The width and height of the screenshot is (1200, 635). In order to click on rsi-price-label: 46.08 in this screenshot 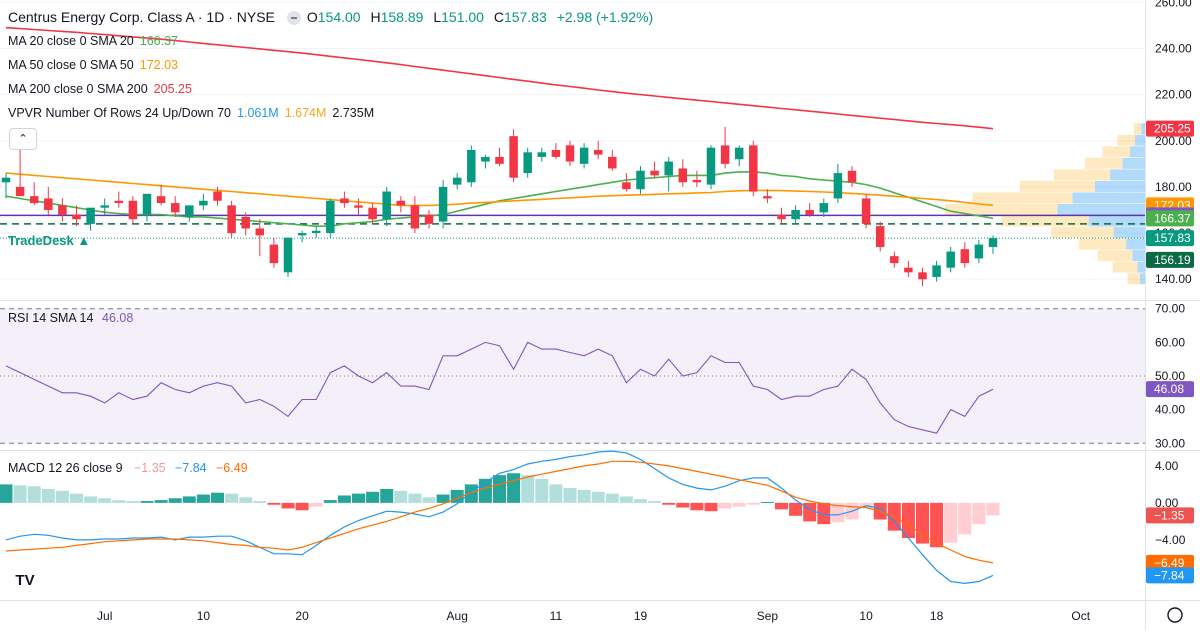, I will do `click(1169, 389)`.